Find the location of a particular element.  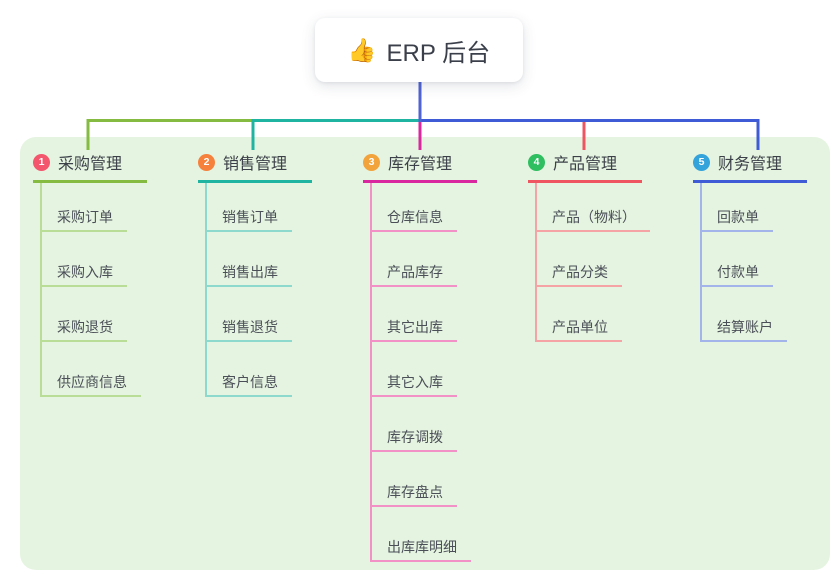

branch-sales-header: 2 销售管理 is located at coordinates (255, 166).